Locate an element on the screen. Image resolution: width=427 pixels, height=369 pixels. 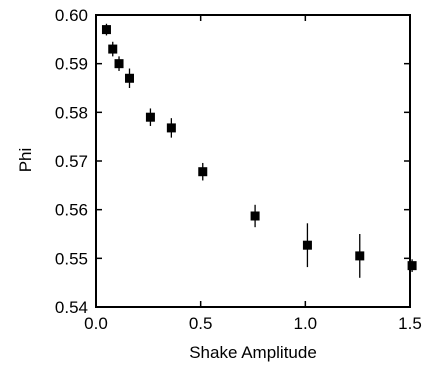
x-tick-label: 0.5 is located at coordinates (201, 323).